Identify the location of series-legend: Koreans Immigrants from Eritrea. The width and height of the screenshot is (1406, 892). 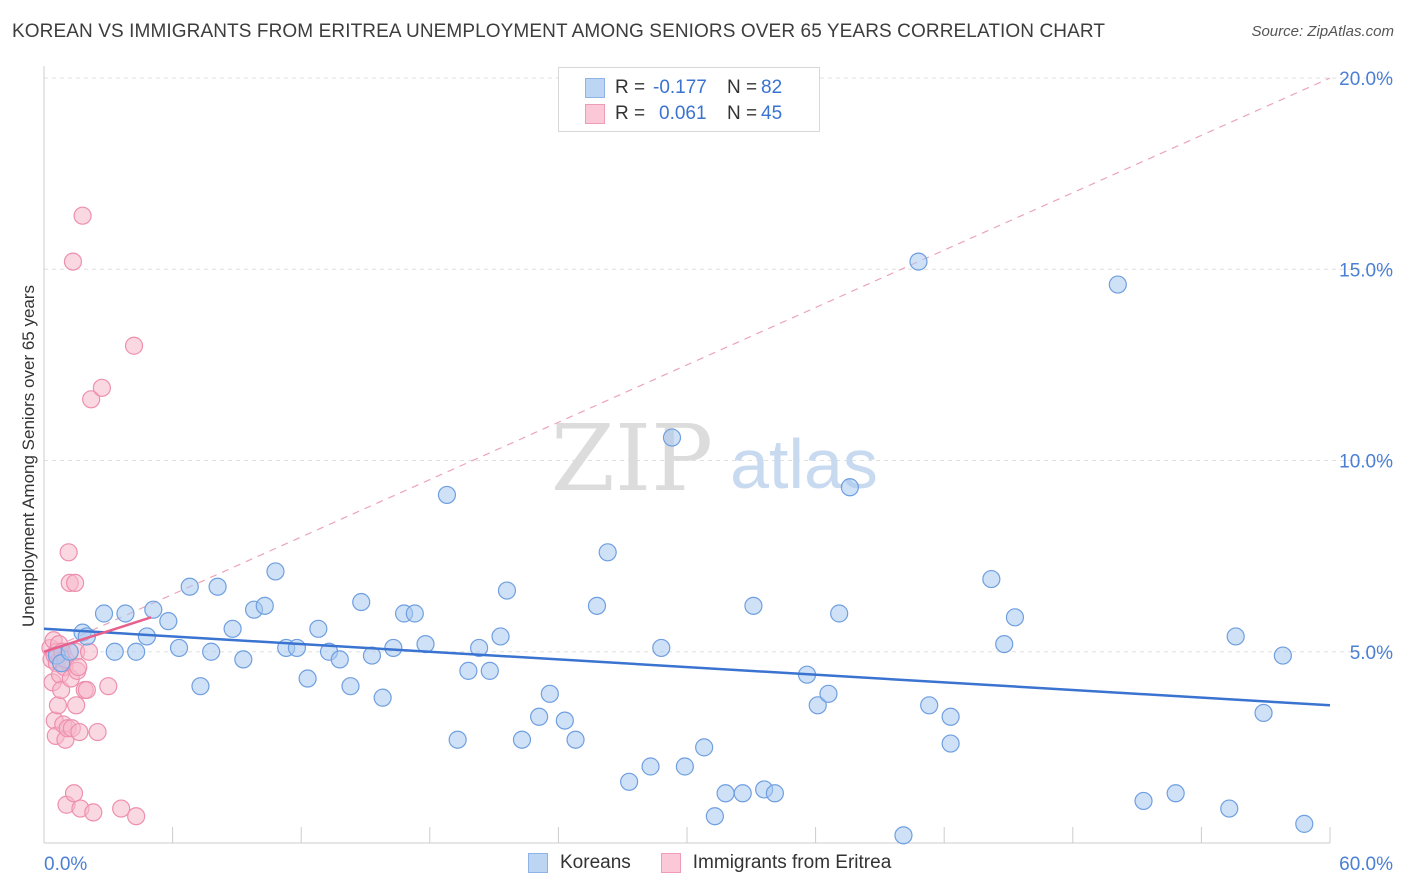
(724, 863).